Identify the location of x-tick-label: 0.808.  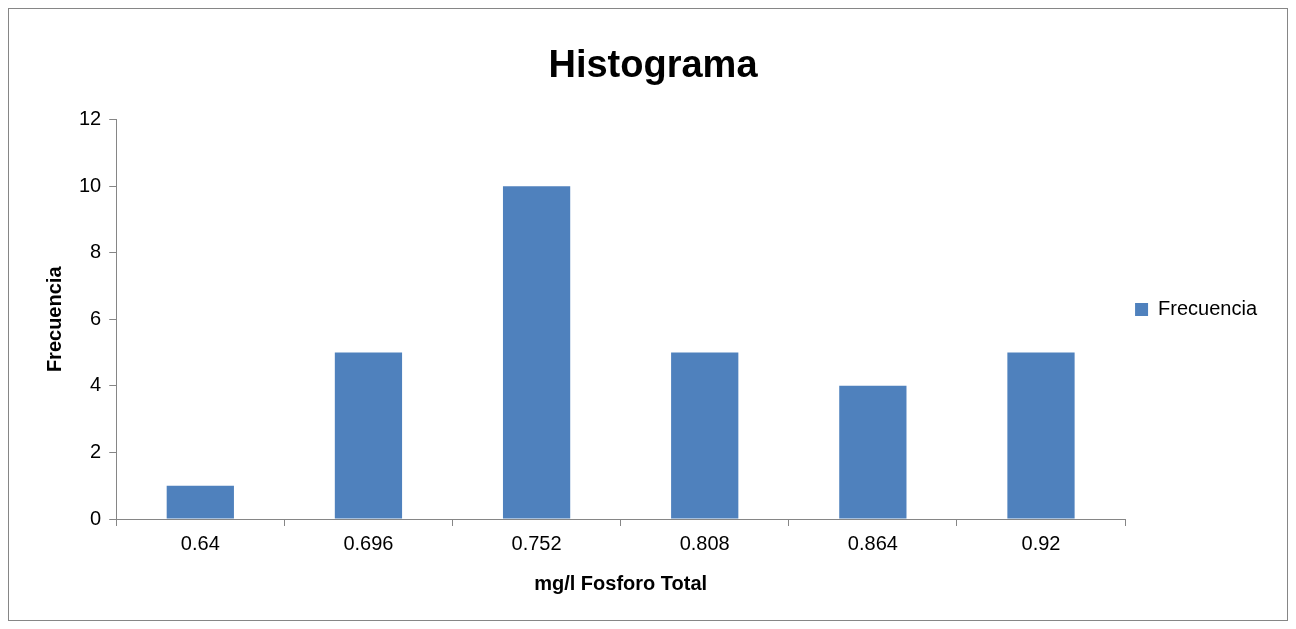
(704, 542).